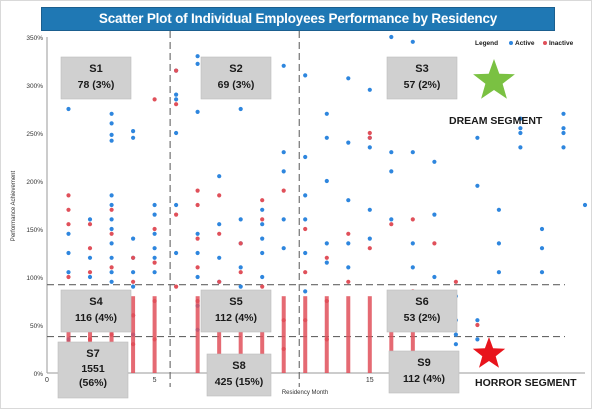 This screenshot has width=592, height=409. Describe the element at coordinates (238, 366) in the screenshot. I see `segment-label: S8` at that location.